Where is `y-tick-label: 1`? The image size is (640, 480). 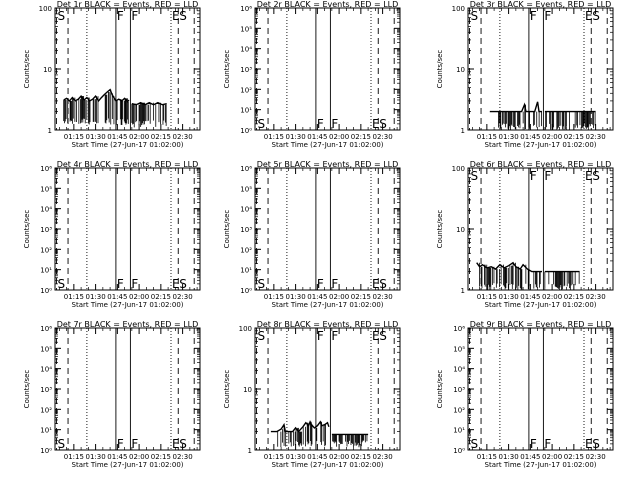 y-tick-label: 1 is located at coordinates (250, 451).